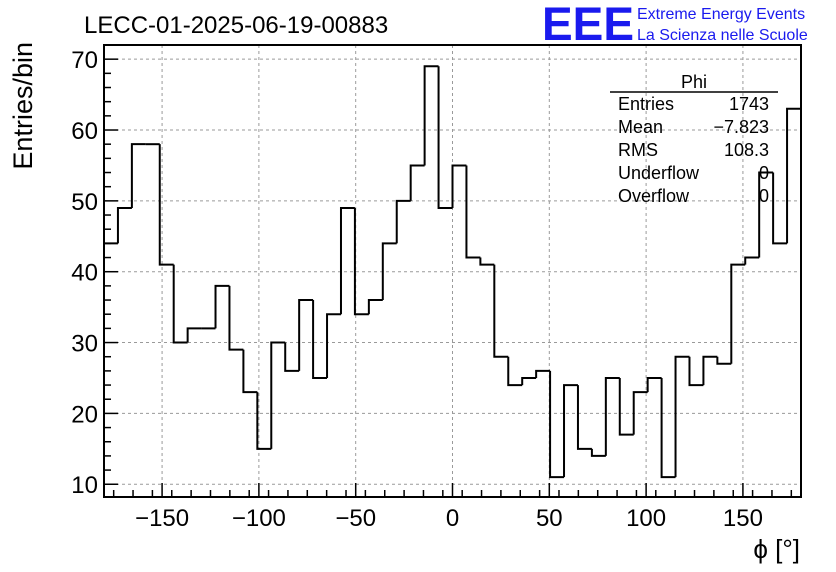 The height and width of the screenshot is (572, 836). I want to click on stats-row-label-mean: Mean, so click(640, 127).